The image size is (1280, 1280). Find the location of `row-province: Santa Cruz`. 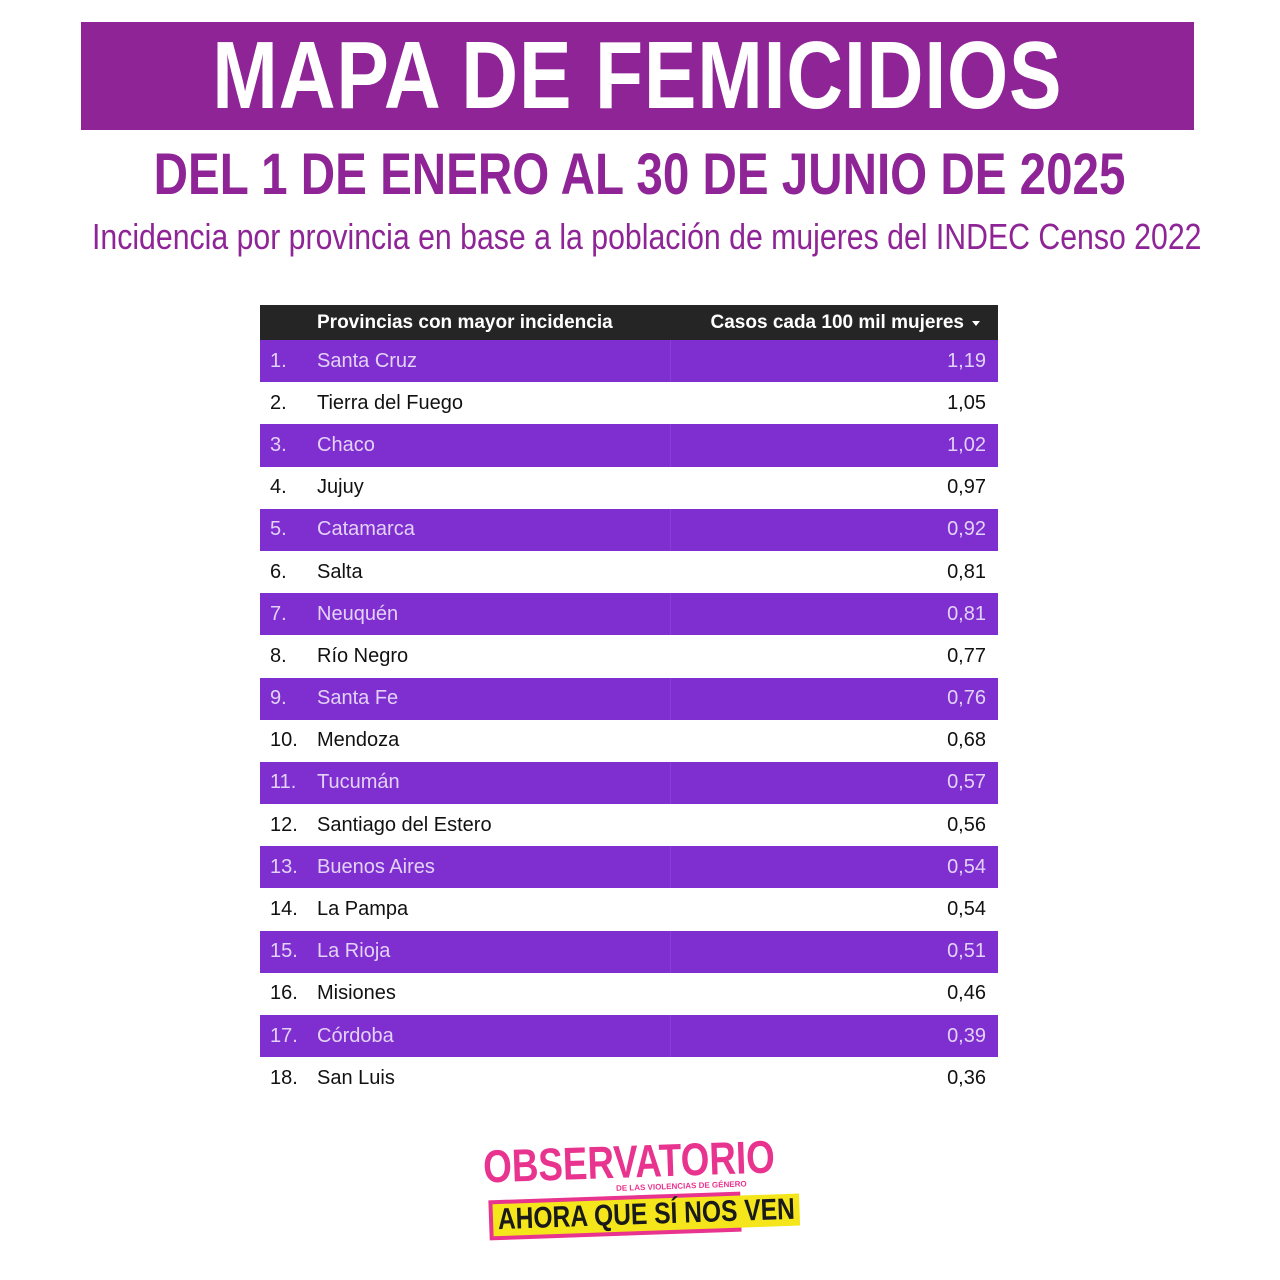

row-province: Santa Cruz is located at coordinates (367, 360).